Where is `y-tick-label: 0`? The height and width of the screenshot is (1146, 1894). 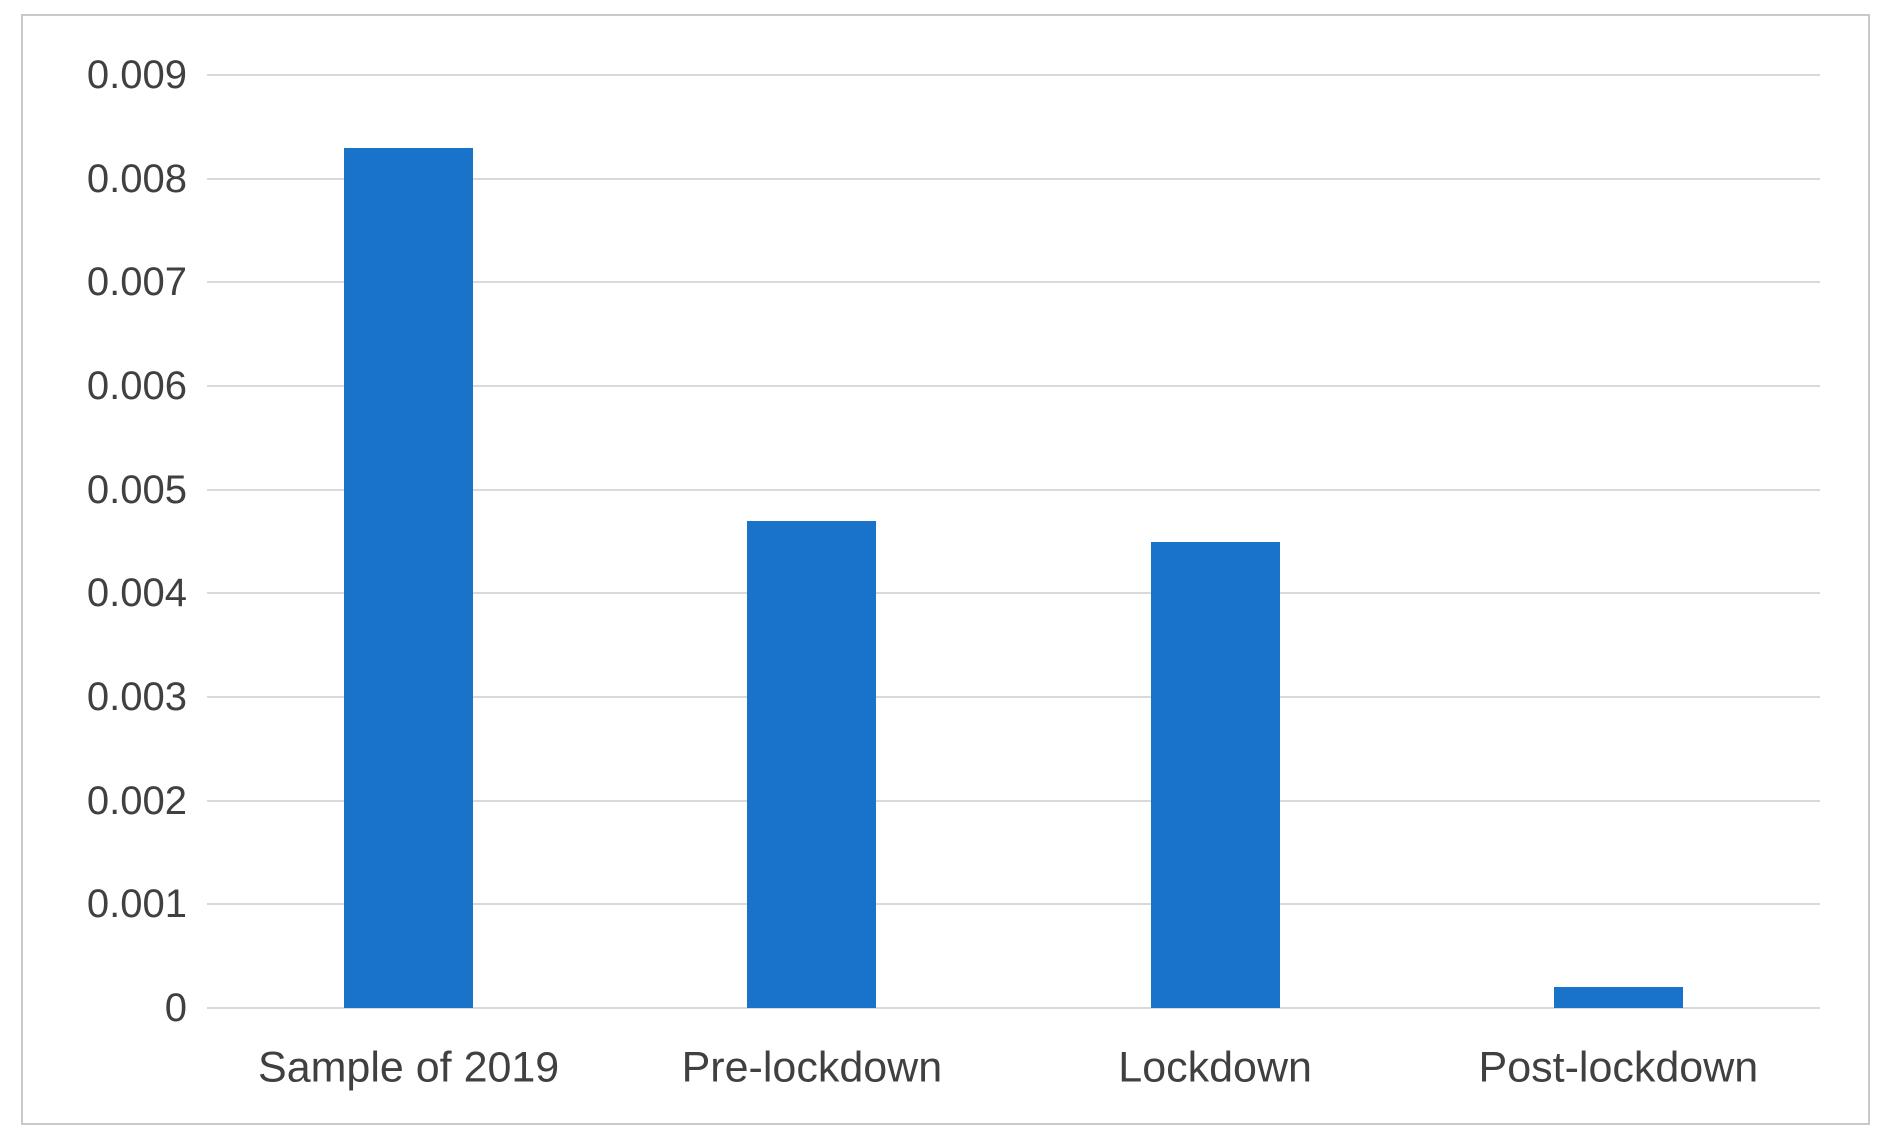
y-tick-label: 0 is located at coordinates (175, 1008).